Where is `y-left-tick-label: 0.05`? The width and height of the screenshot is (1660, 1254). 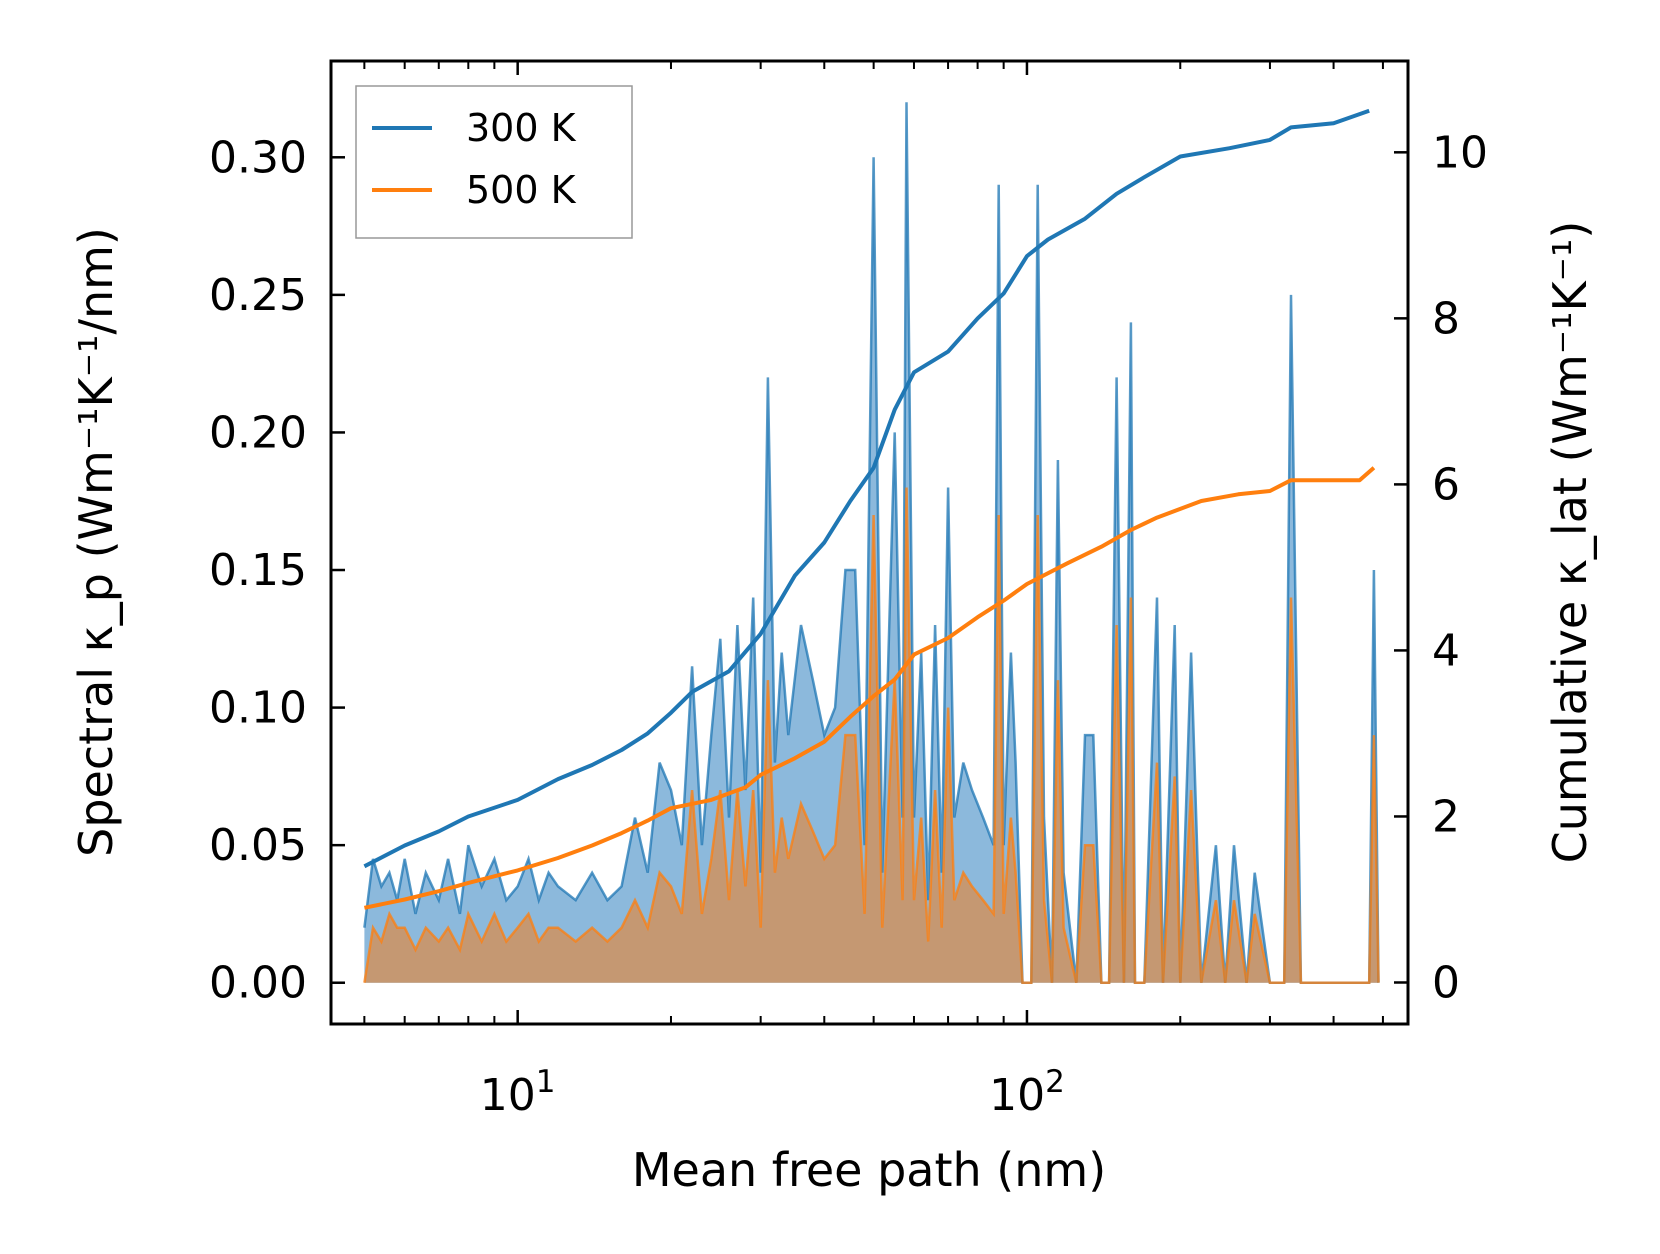 y-left-tick-label: 0.05 is located at coordinates (258, 845).